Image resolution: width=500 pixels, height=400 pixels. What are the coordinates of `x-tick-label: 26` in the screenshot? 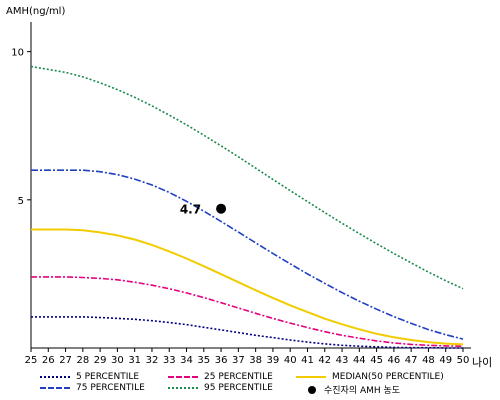 It's located at (48, 360).